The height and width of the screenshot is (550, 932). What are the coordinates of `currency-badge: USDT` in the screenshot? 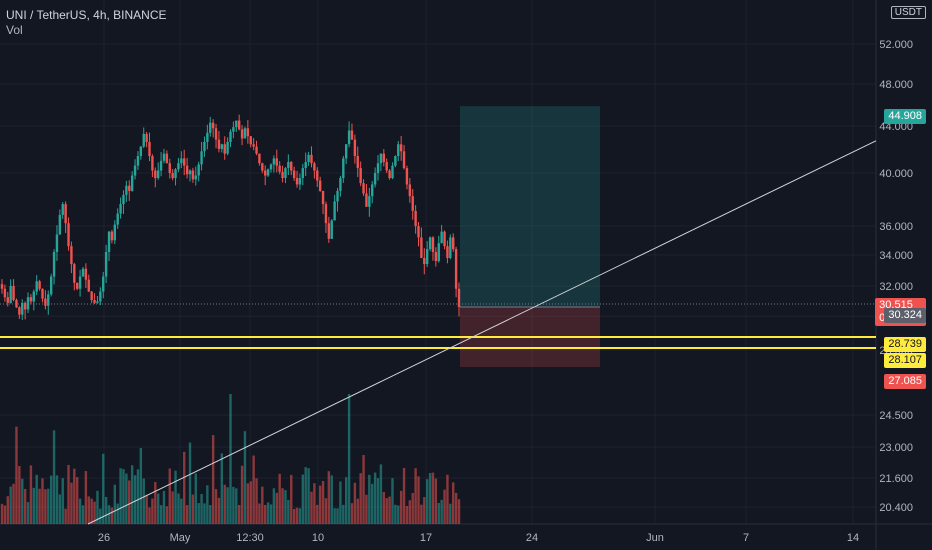 It's located at (908, 12).